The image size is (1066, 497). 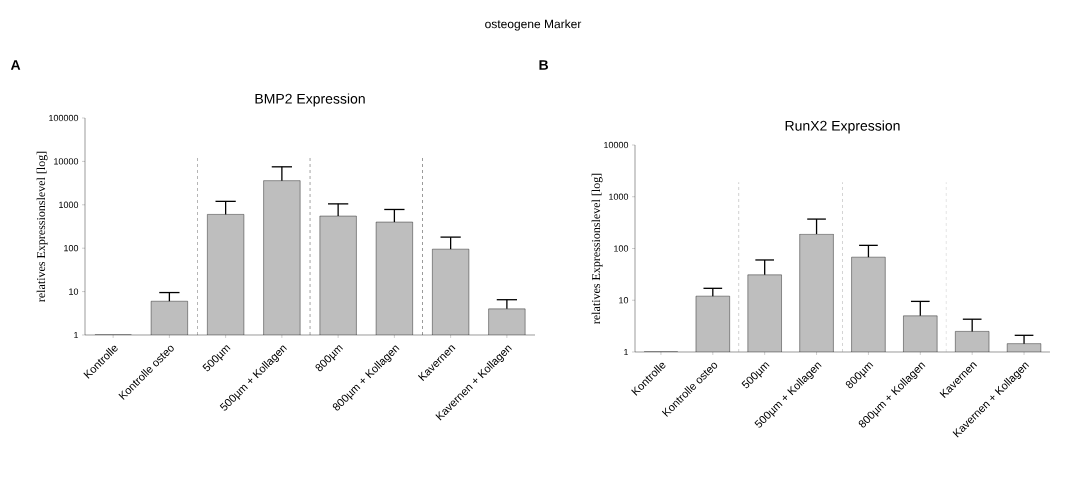 What do you see at coordinates (64, 118) in the screenshot?
I see `y-tick-label: 100000` at bounding box center [64, 118].